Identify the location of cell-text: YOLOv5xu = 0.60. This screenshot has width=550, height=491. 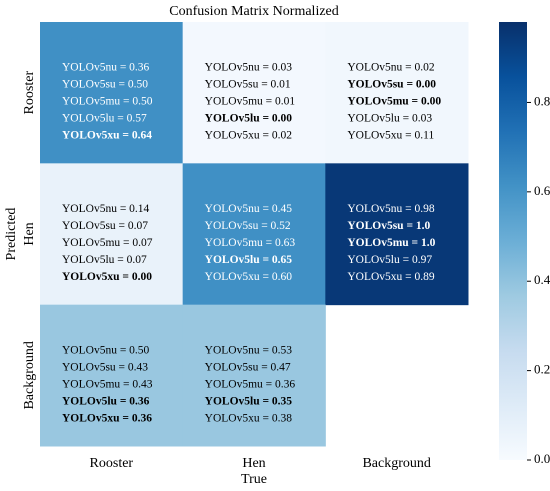
(249, 277).